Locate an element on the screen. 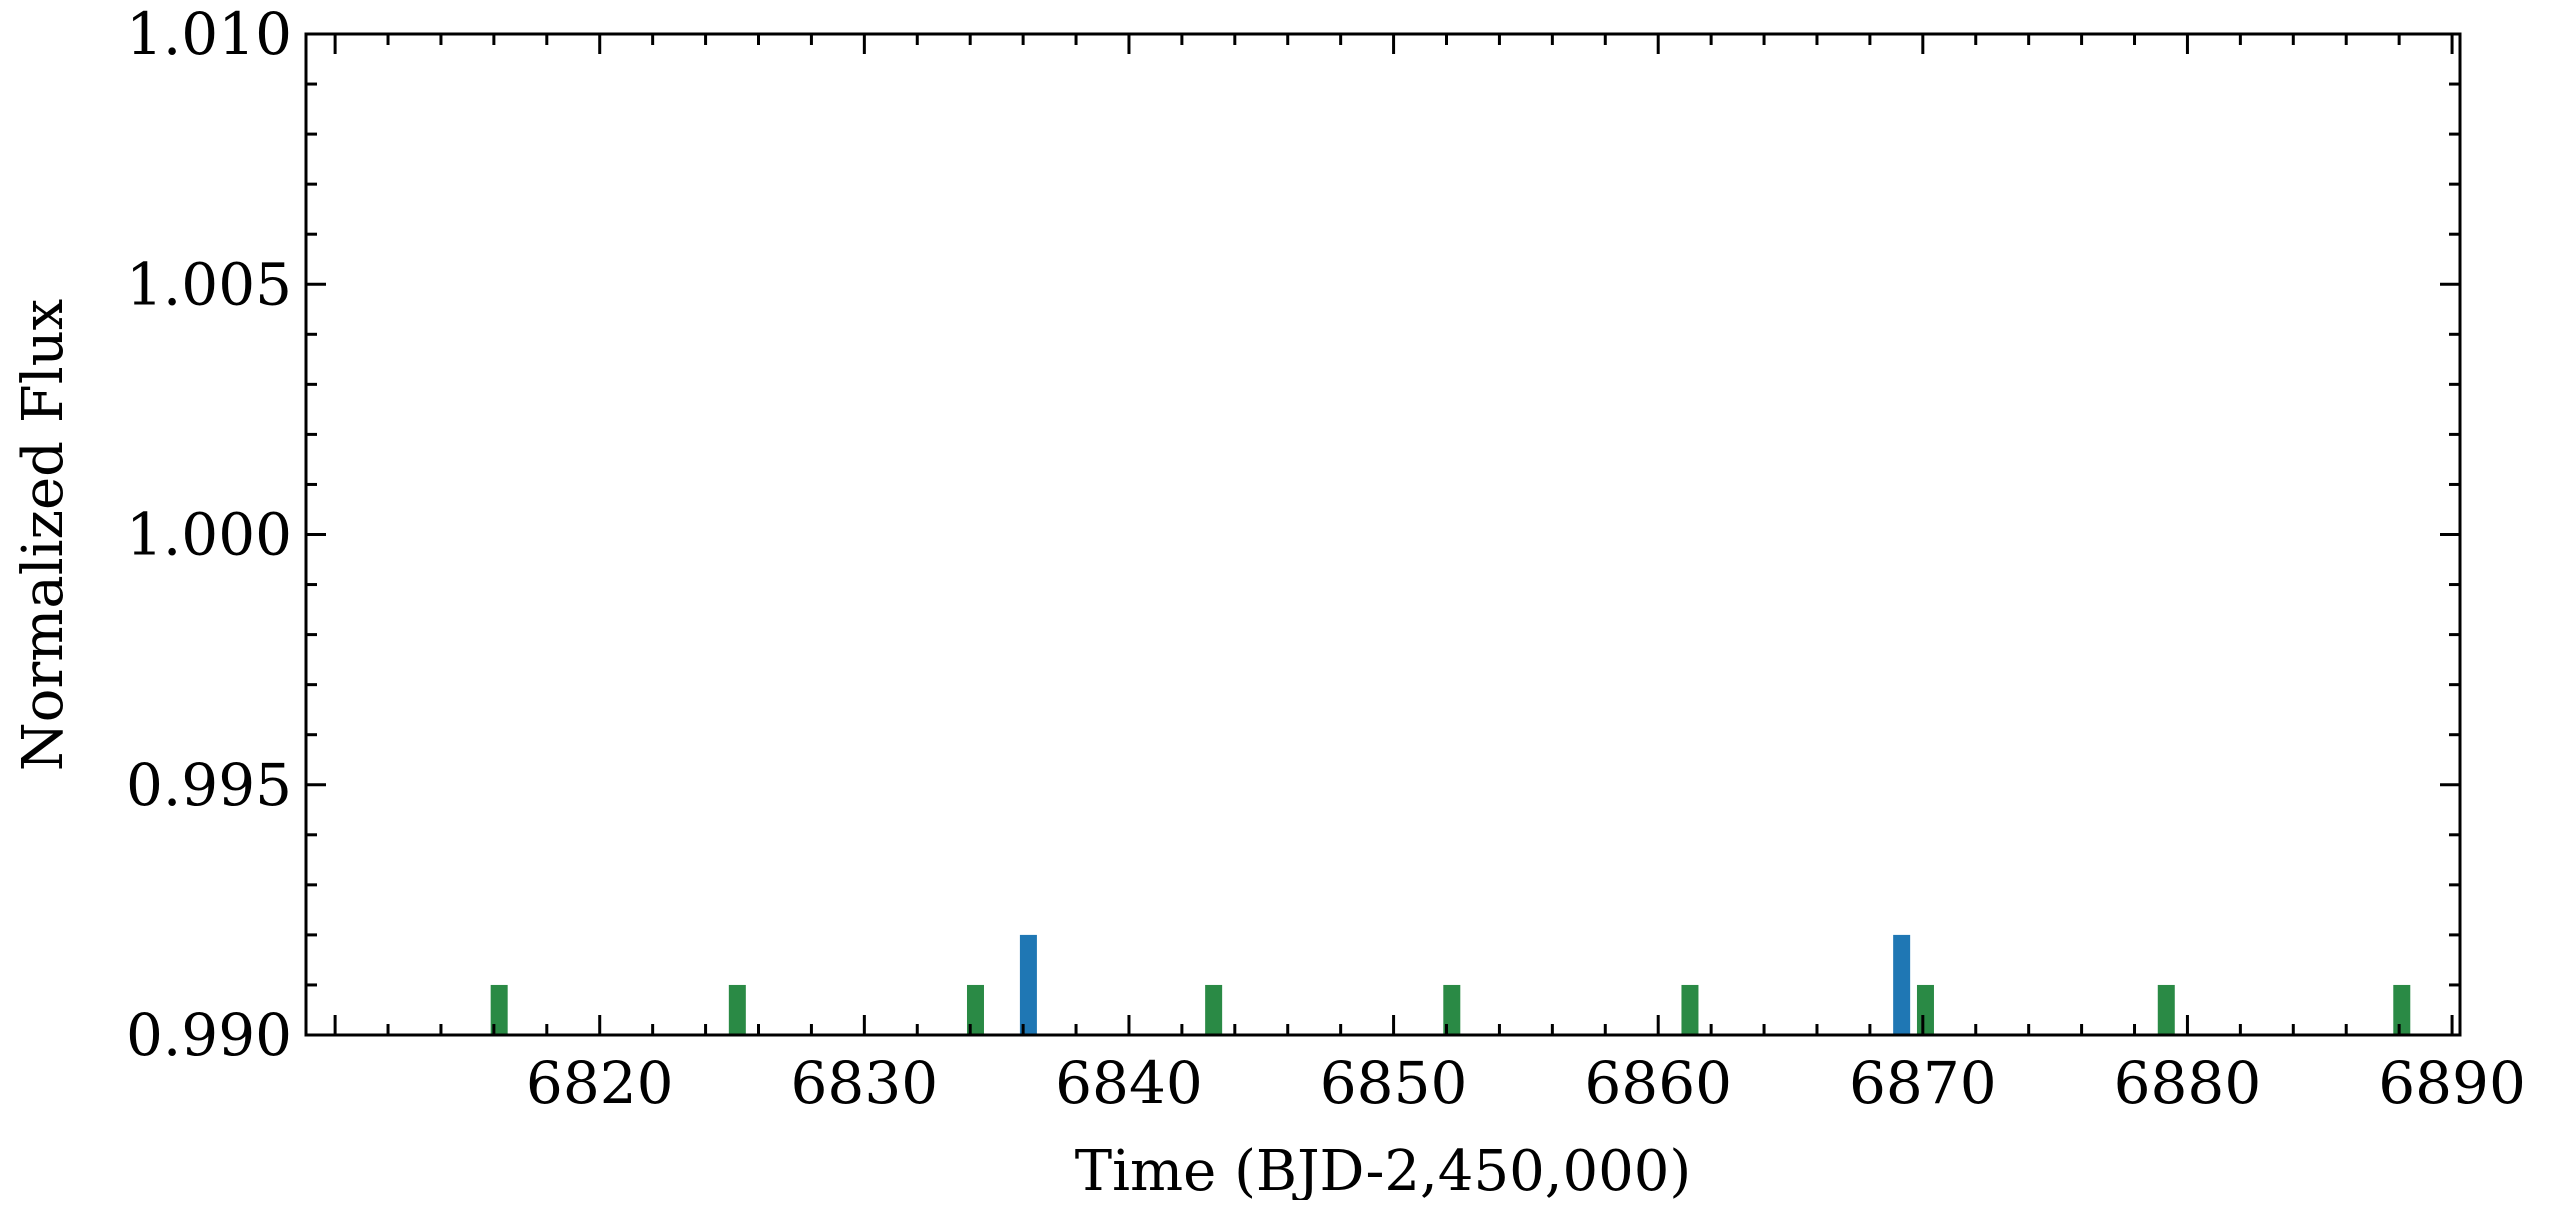  y-tick-label: 1.005 is located at coordinates (209, 284).